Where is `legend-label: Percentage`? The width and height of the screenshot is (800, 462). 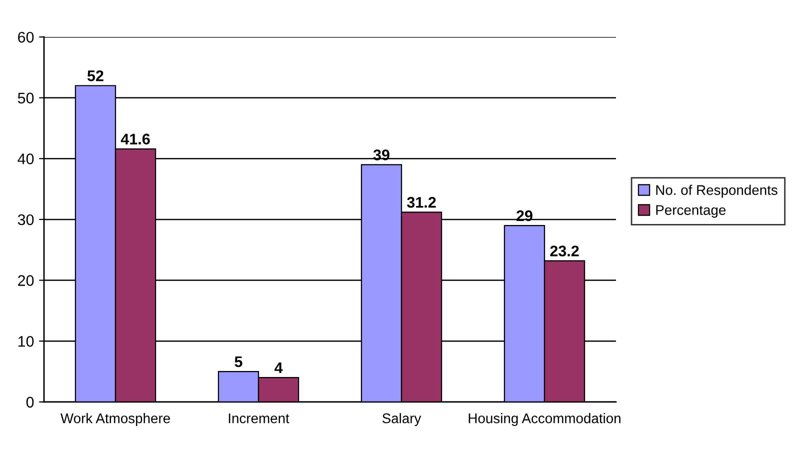 legend-label: Percentage is located at coordinates (691, 211).